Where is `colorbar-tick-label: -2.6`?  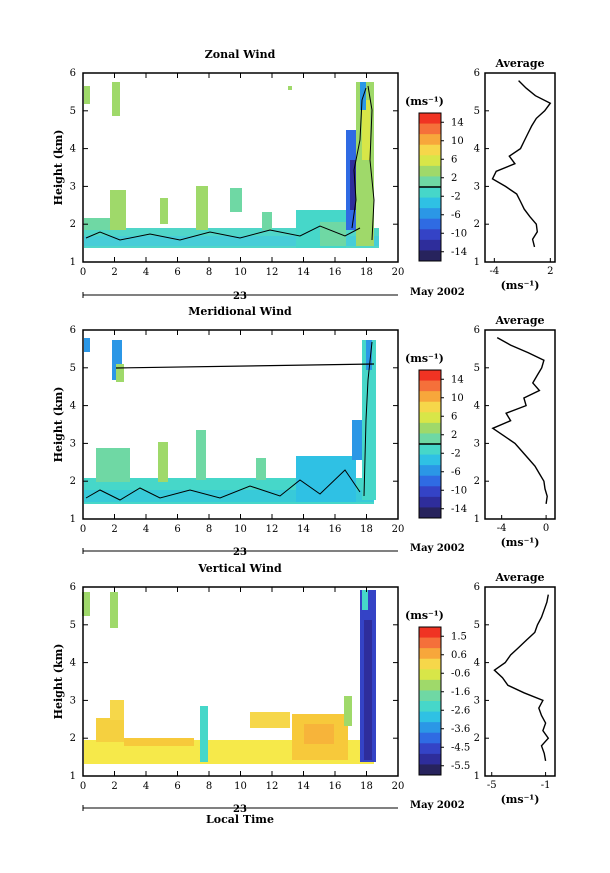 colorbar-tick-label: -2.6 is located at coordinates (460, 710).